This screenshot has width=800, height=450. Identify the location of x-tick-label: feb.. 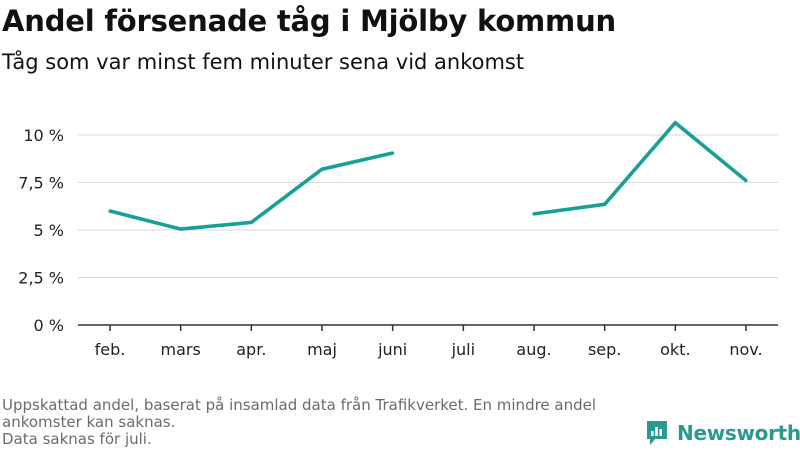
(110, 349).